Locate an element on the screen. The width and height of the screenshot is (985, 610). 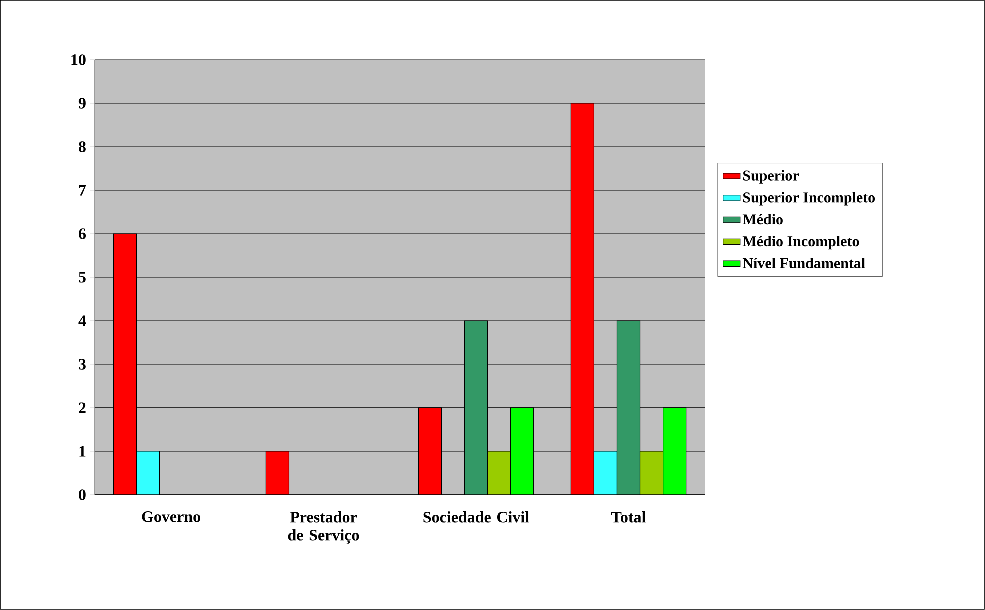
y-tick-label: 4 is located at coordinates (82, 321).